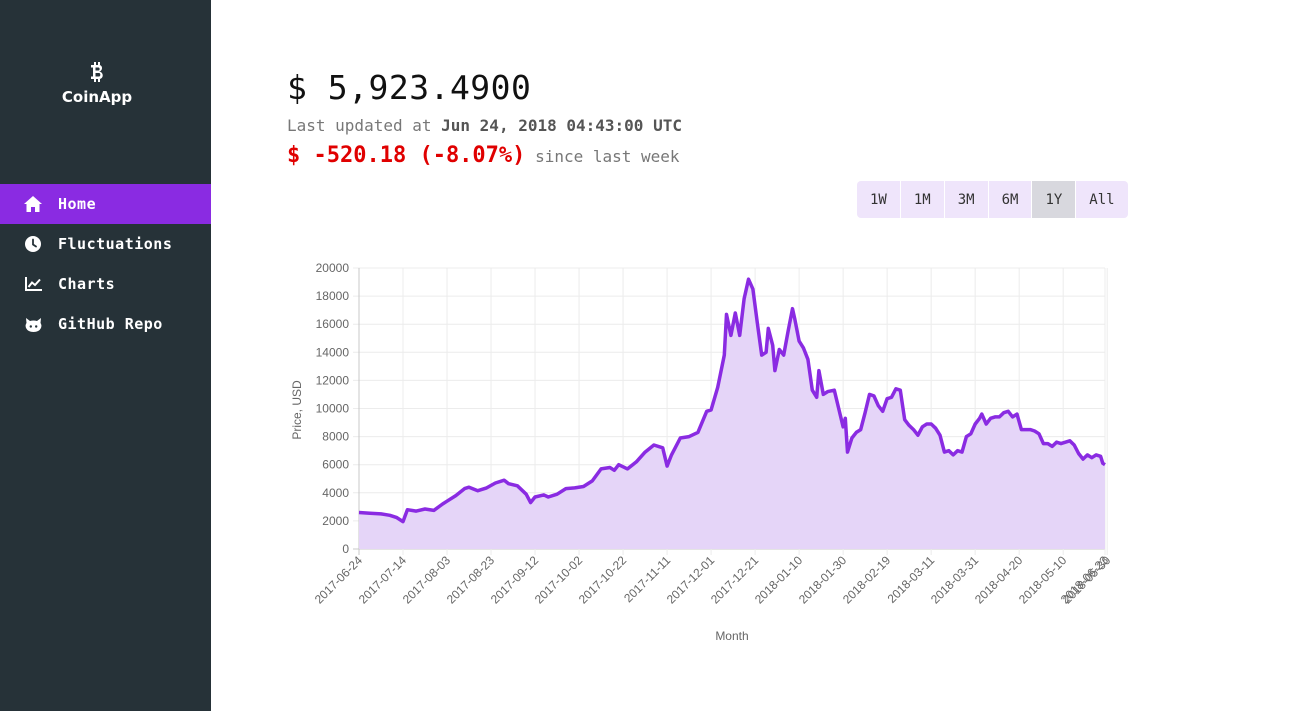 The height and width of the screenshot is (711, 1304). I want to click on bitcoin-icon, so click(97, 72).